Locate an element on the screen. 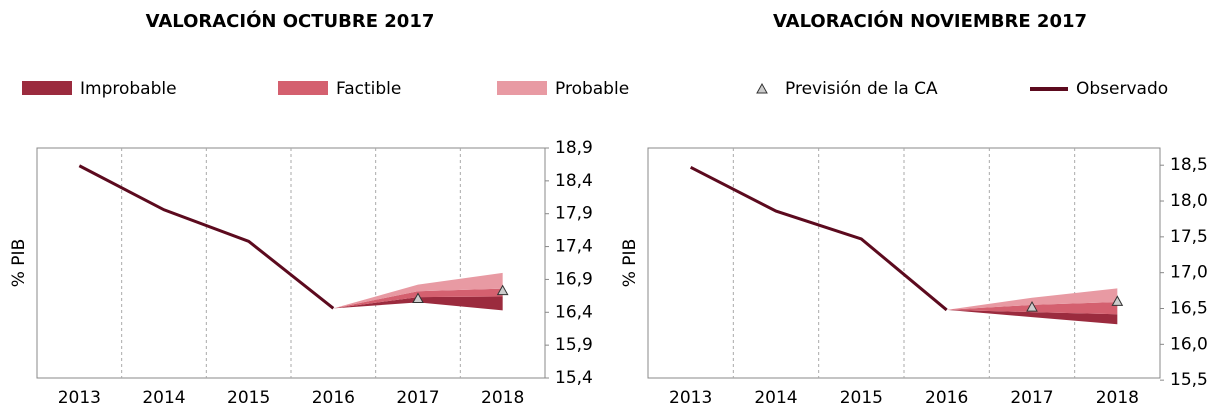  y-tick-label: 18,0 is located at coordinates (1189, 201).